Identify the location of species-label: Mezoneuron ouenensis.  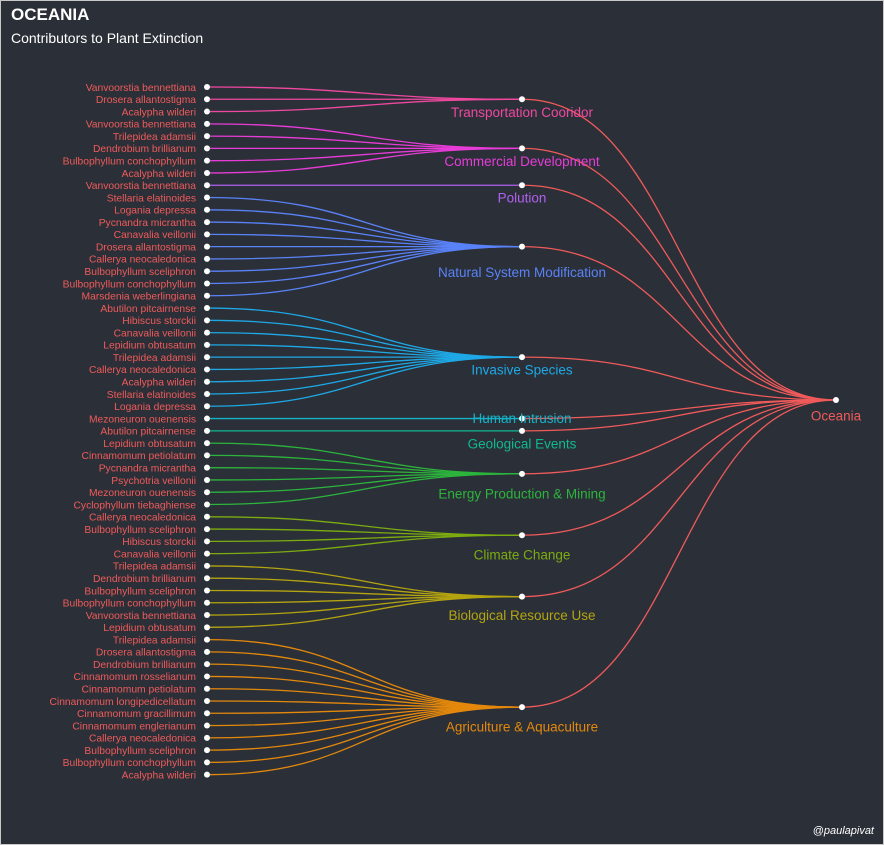
(142, 419).